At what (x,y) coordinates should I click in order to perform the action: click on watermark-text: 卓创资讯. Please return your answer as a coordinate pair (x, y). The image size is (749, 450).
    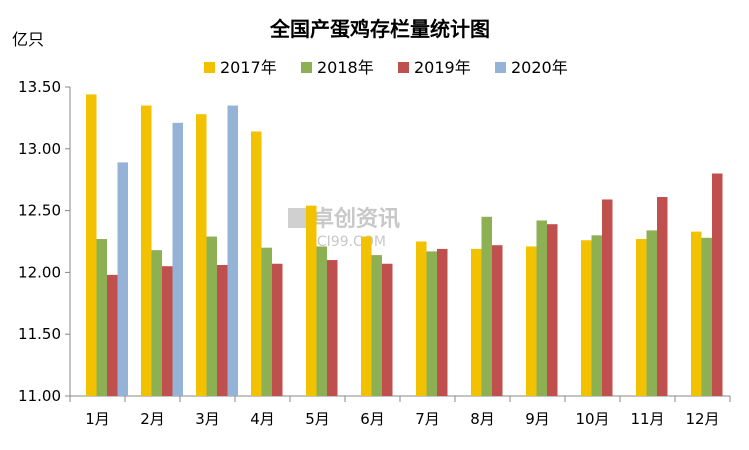
    Looking at the image, I should click on (356, 219).